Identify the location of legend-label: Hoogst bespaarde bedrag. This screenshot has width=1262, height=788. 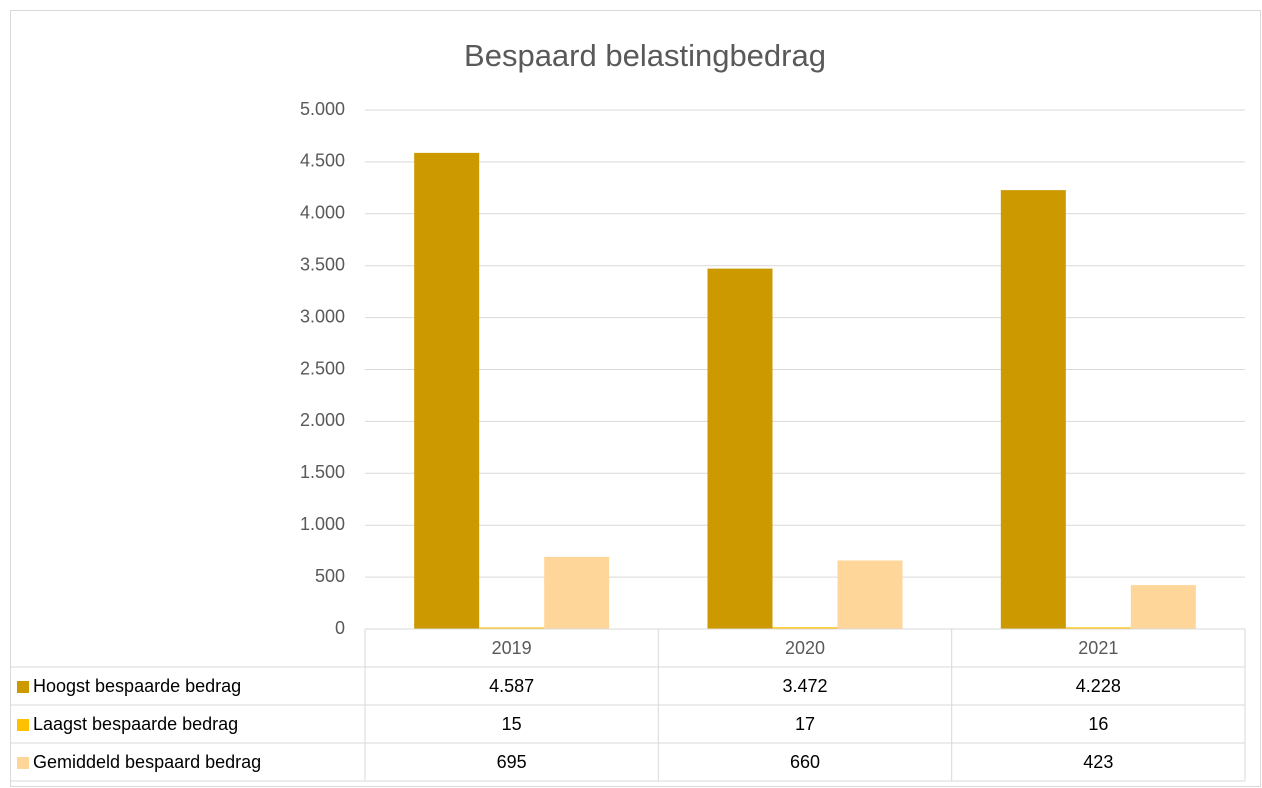
(137, 686).